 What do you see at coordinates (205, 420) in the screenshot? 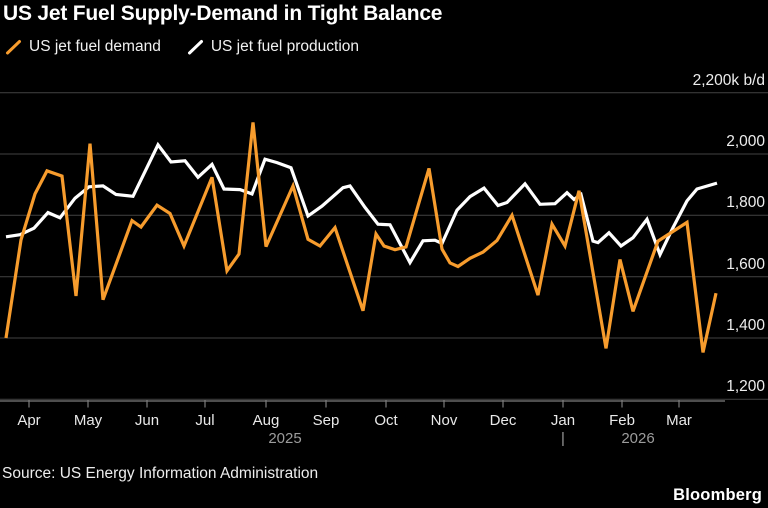
I see `x-axis-label-jul: Jul` at bounding box center [205, 420].